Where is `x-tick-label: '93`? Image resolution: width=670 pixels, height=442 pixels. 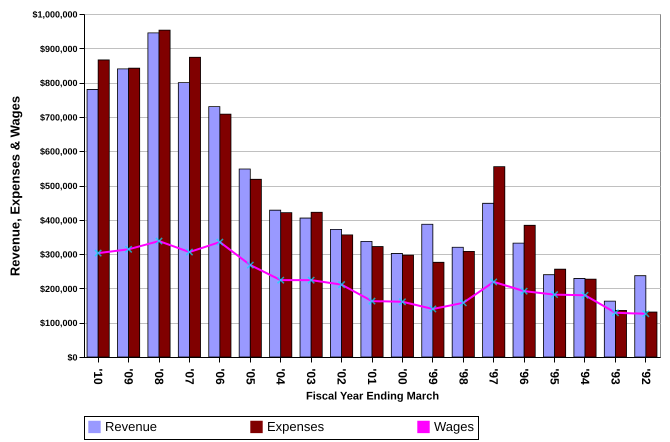
x-tick-label: '93 is located at coordinates (615, 377).